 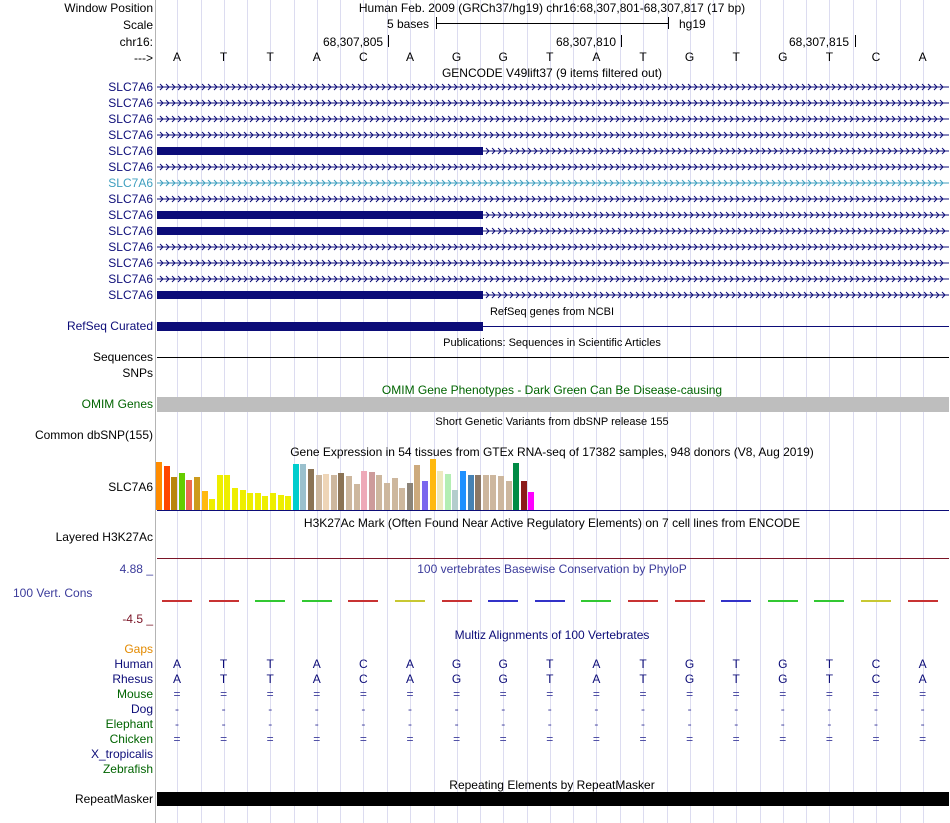 I want to click on publications-line, so click(x=553, y=357).